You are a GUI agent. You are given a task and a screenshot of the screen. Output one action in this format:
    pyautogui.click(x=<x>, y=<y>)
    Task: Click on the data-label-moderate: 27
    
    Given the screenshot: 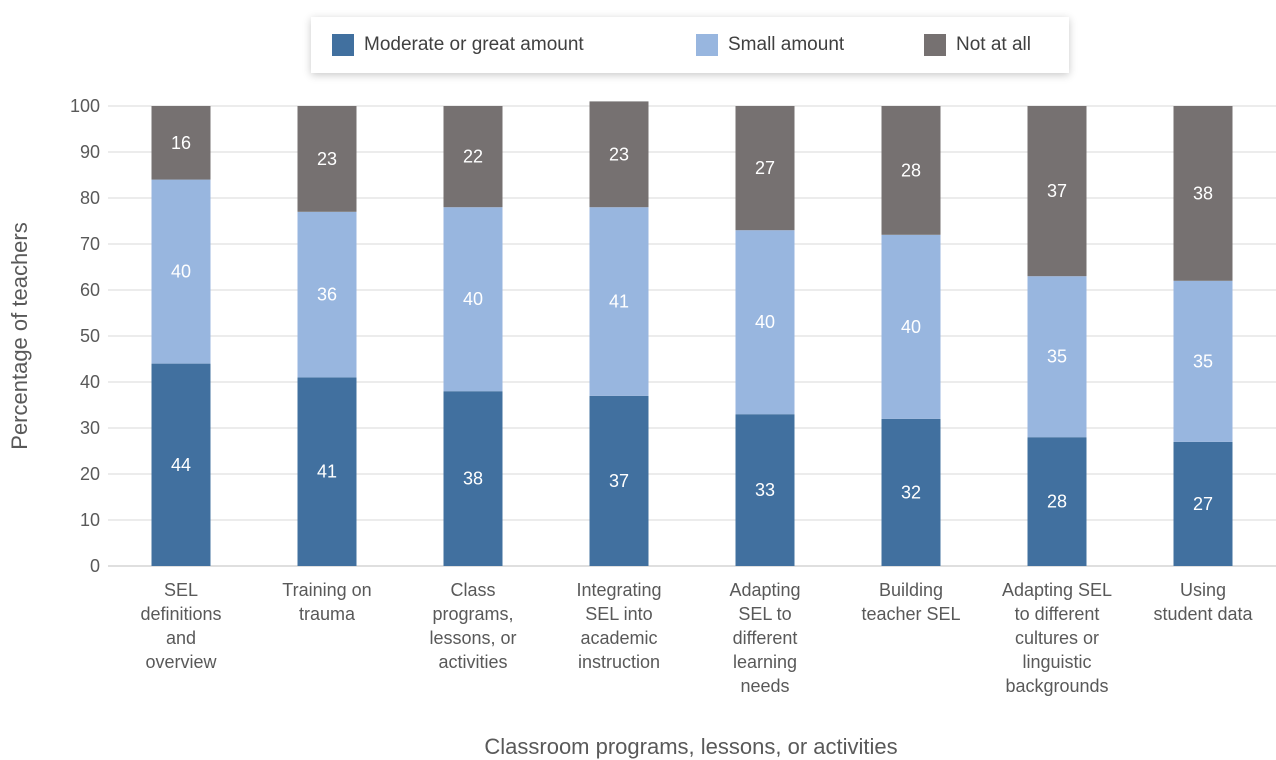 What is the action you would take?
    pyautogui.click(x=1203, y=504)
    